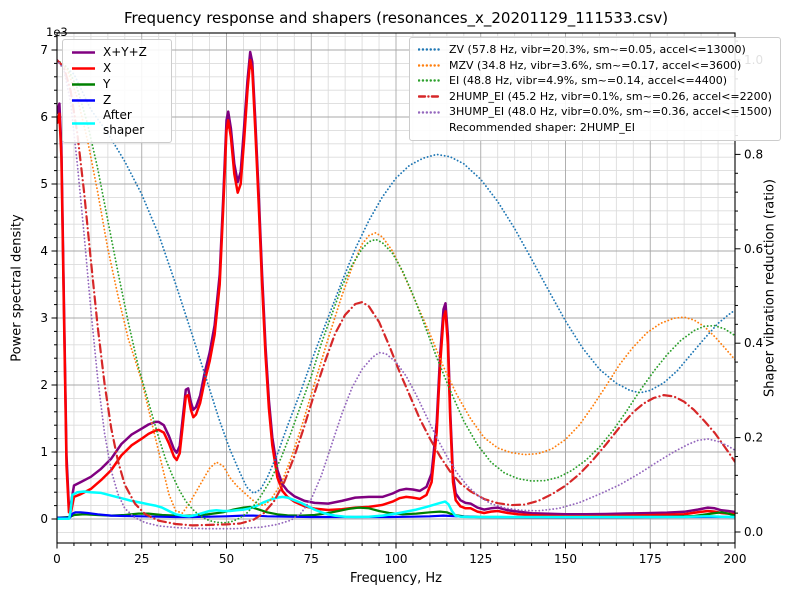  Describe the element at coordinates (44, 318) in the screenshot. I see `svg-text: 3` at that location.